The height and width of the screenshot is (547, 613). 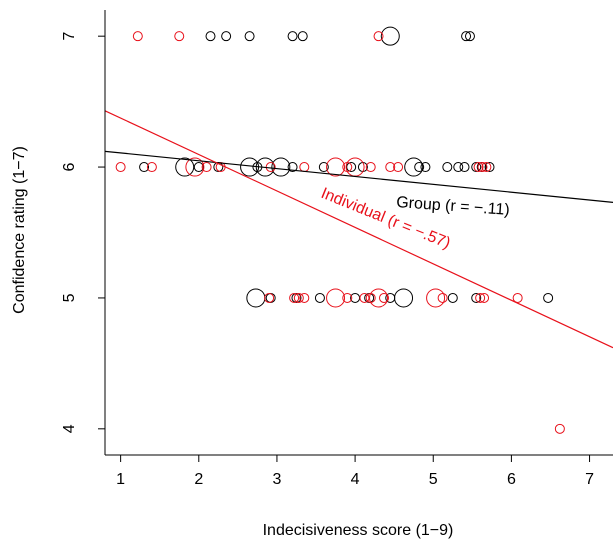 I want to click on group-fit-line, so click(x=358, y=176).